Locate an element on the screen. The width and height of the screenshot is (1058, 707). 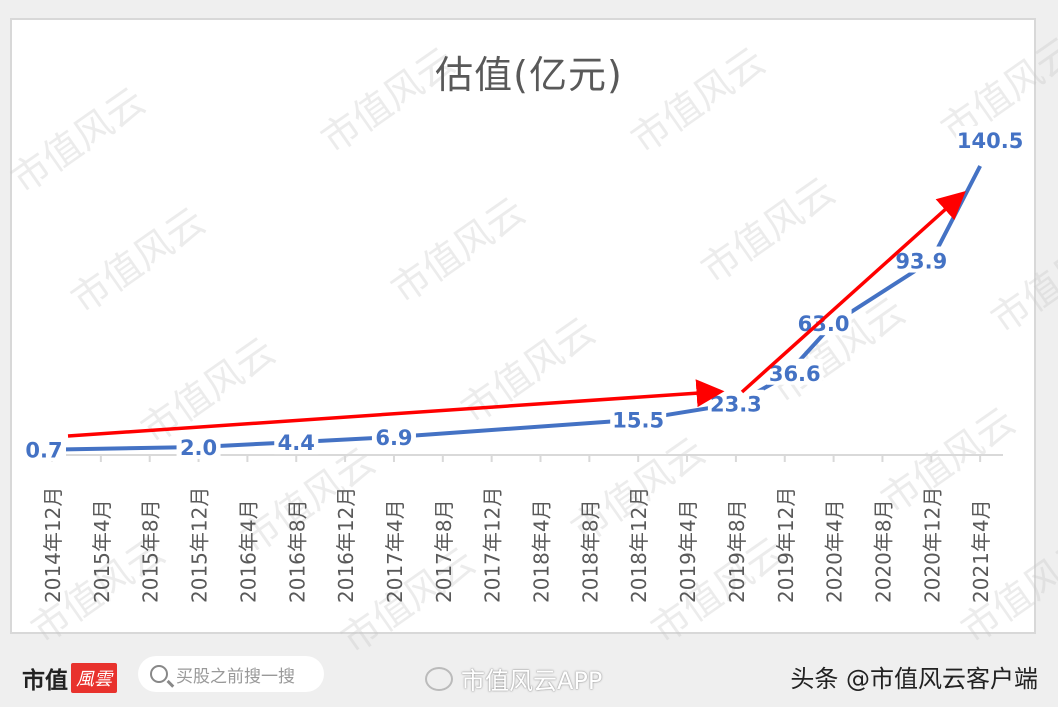
weibo-watermark: 市值风云APP is located at coordinates (513, 678).